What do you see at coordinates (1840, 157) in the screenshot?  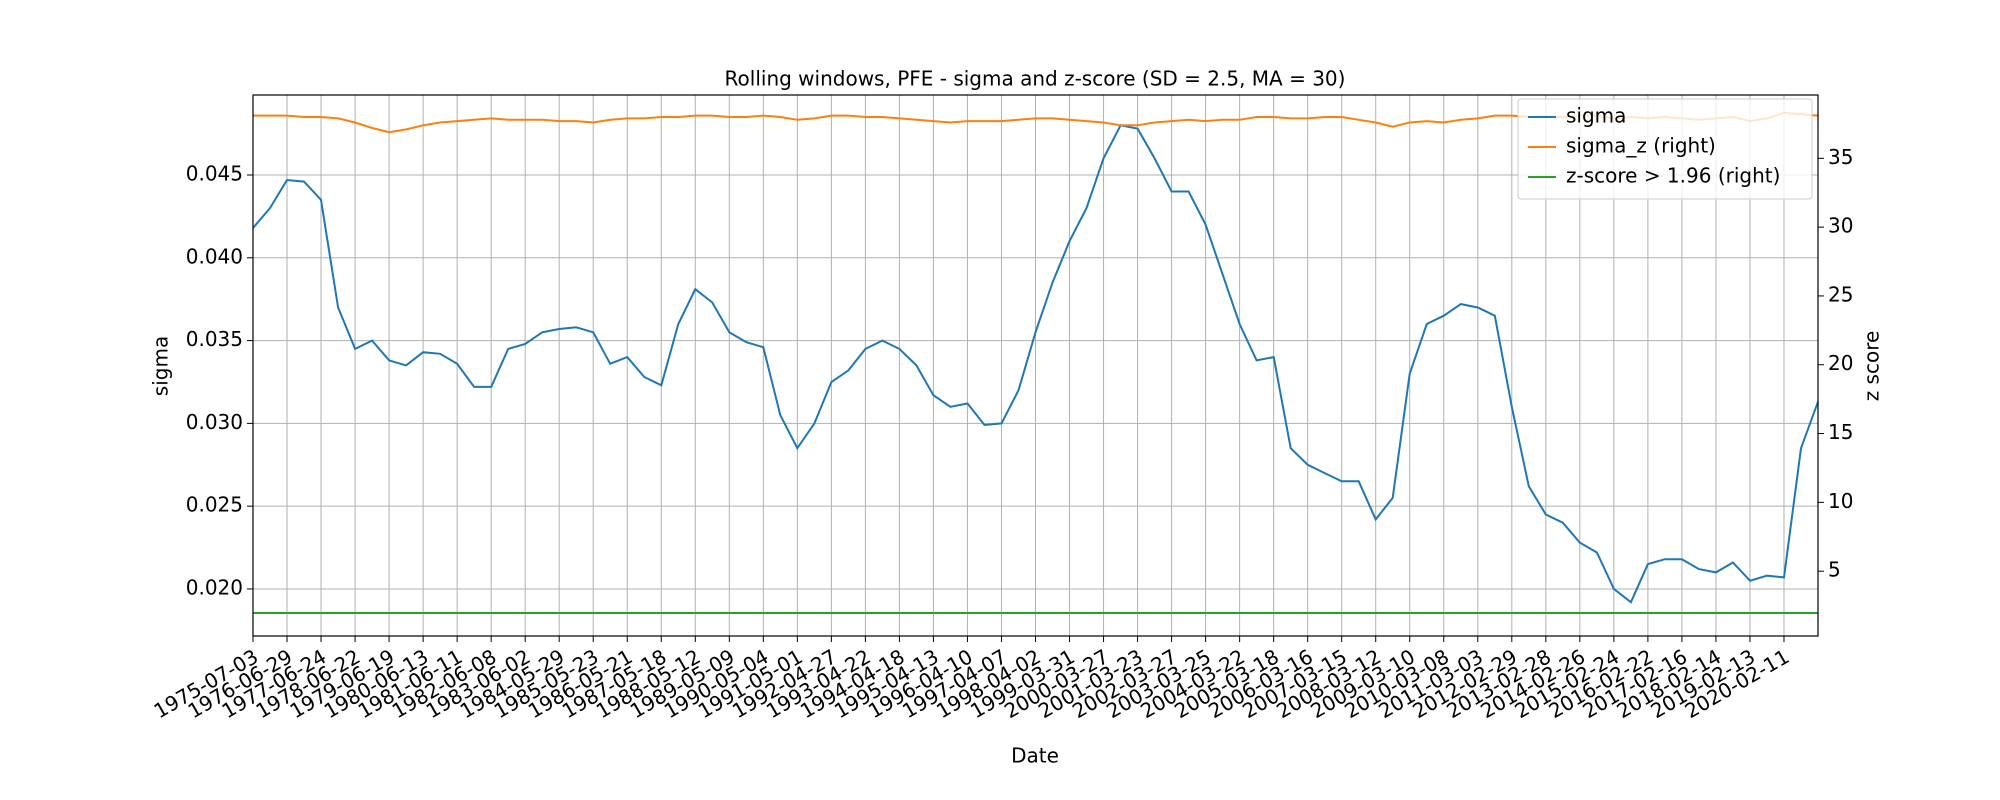 I see `y2-tick-label: 35` at bounding box center [1840, 157].